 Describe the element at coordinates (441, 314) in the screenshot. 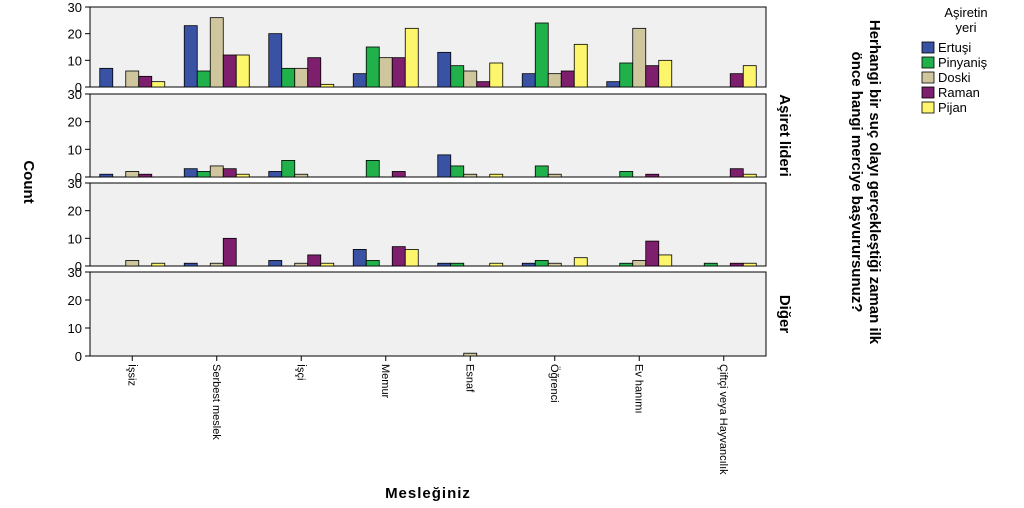

I see `panel-4: Diğer` at that location.